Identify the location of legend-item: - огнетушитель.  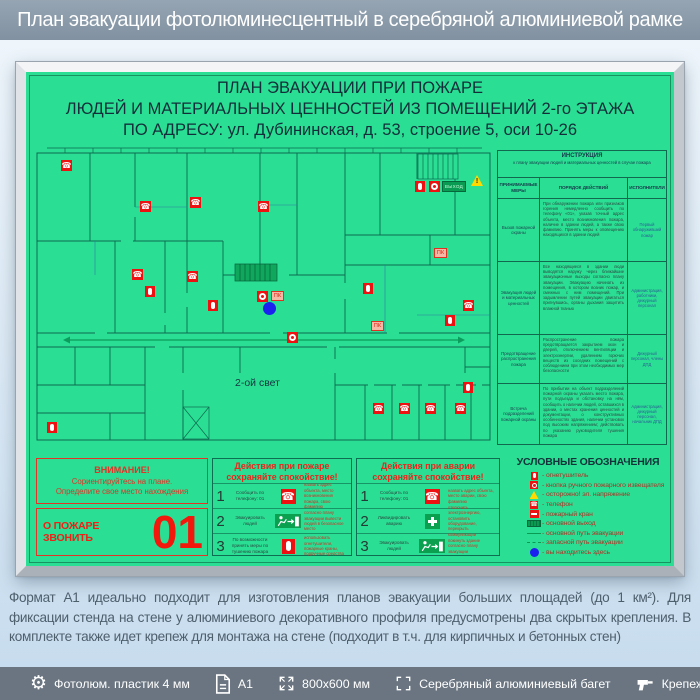
(588, 476).